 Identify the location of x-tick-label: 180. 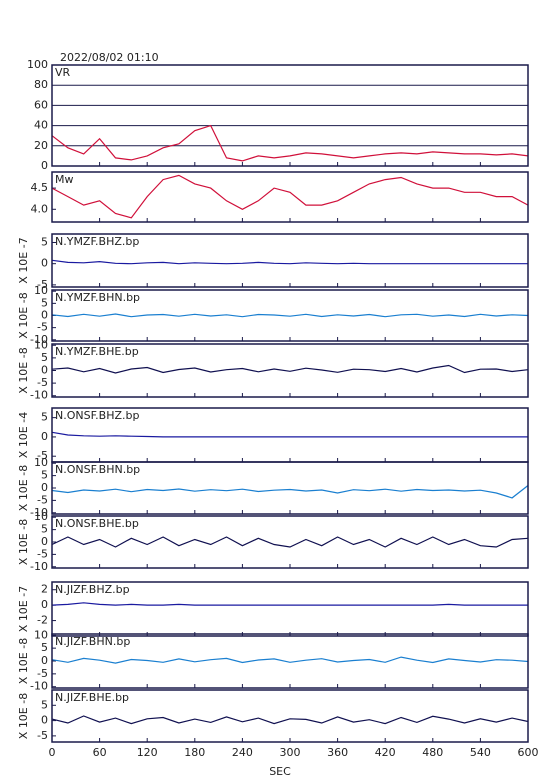
(194, 752).